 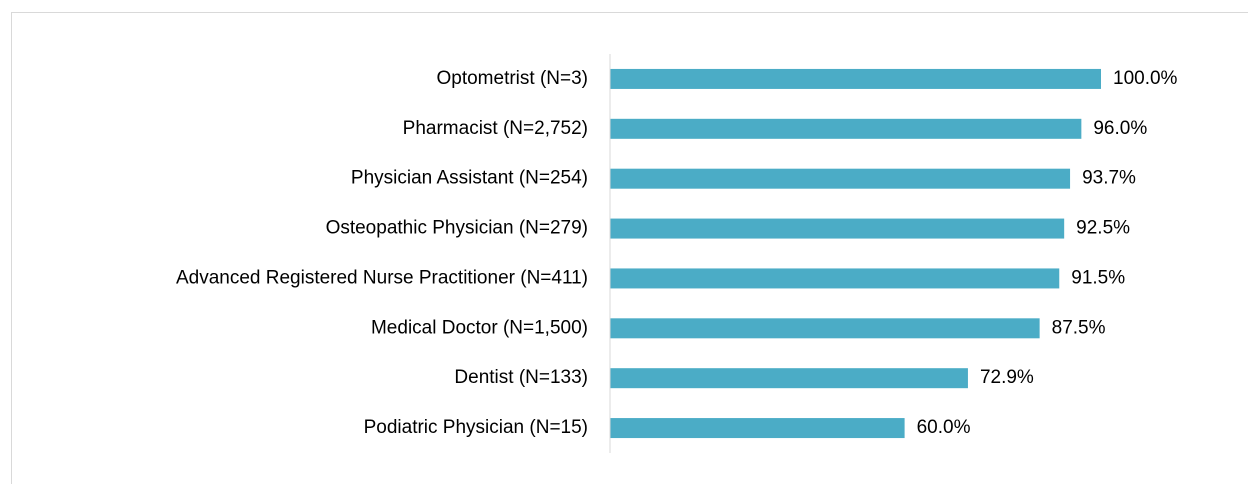 I want to click on y-tick-label: Podiatric Physician (N=15), so click(x=476, y=427).